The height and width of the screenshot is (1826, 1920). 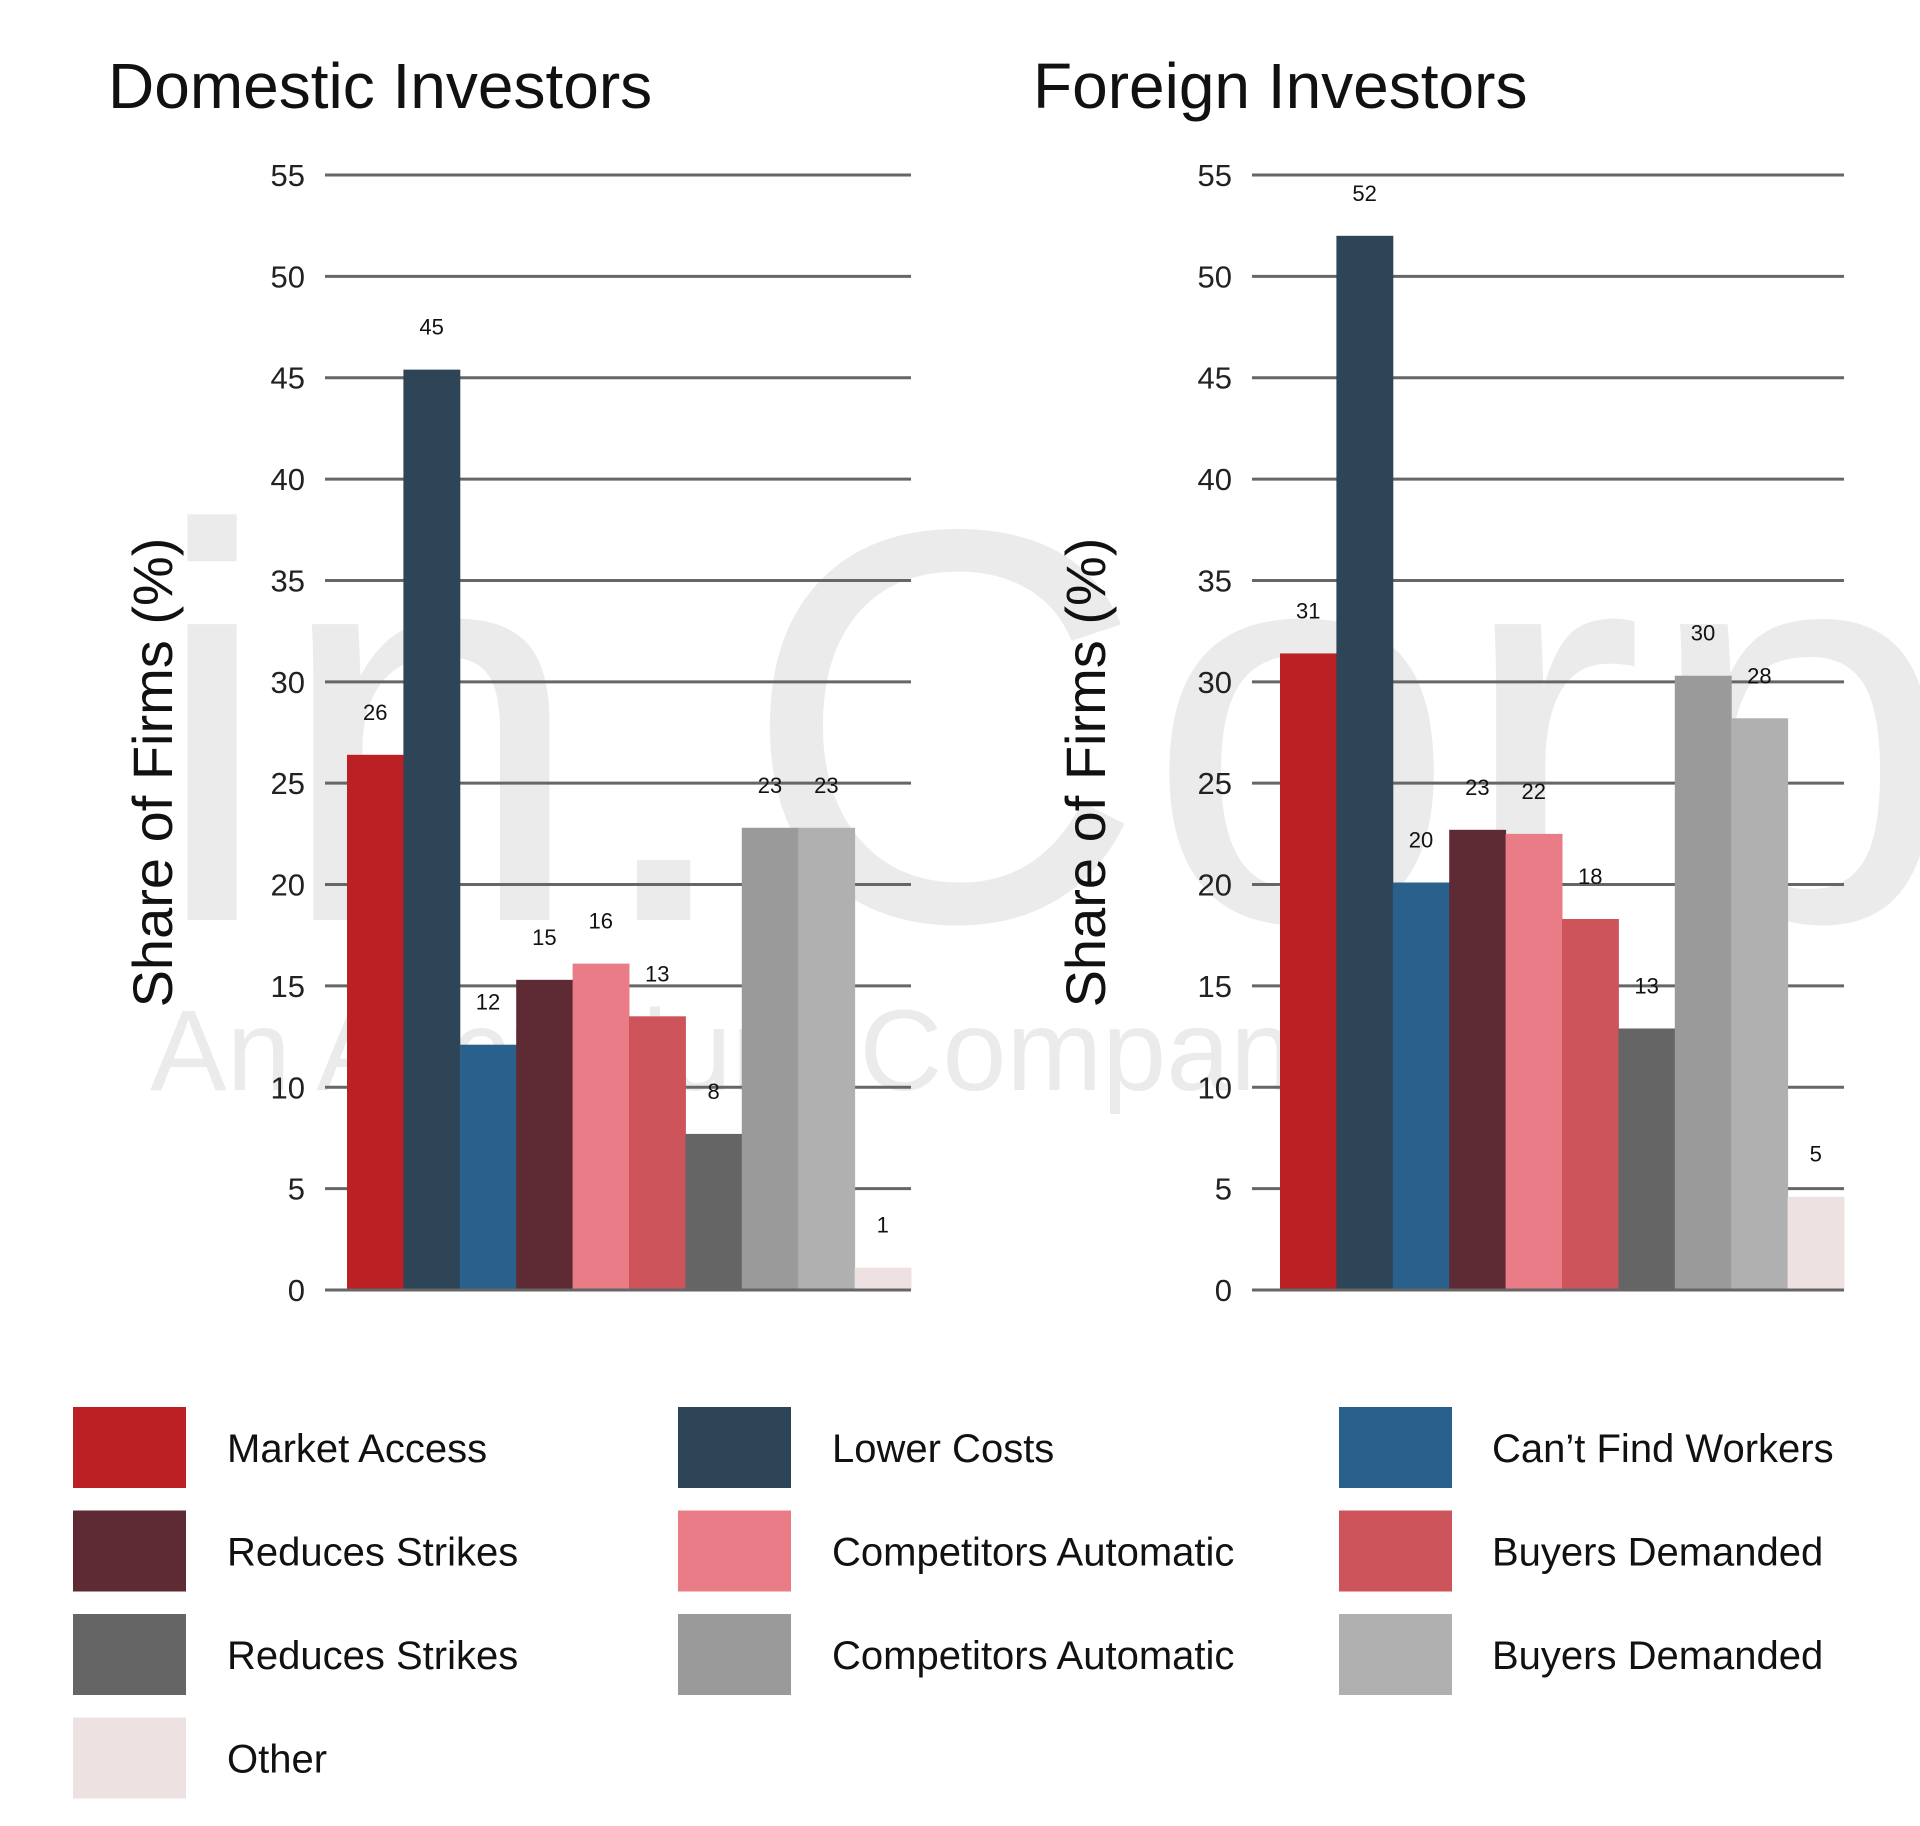 I want to click on chart-title: Domestic Investors, so click(x=380, y=86).